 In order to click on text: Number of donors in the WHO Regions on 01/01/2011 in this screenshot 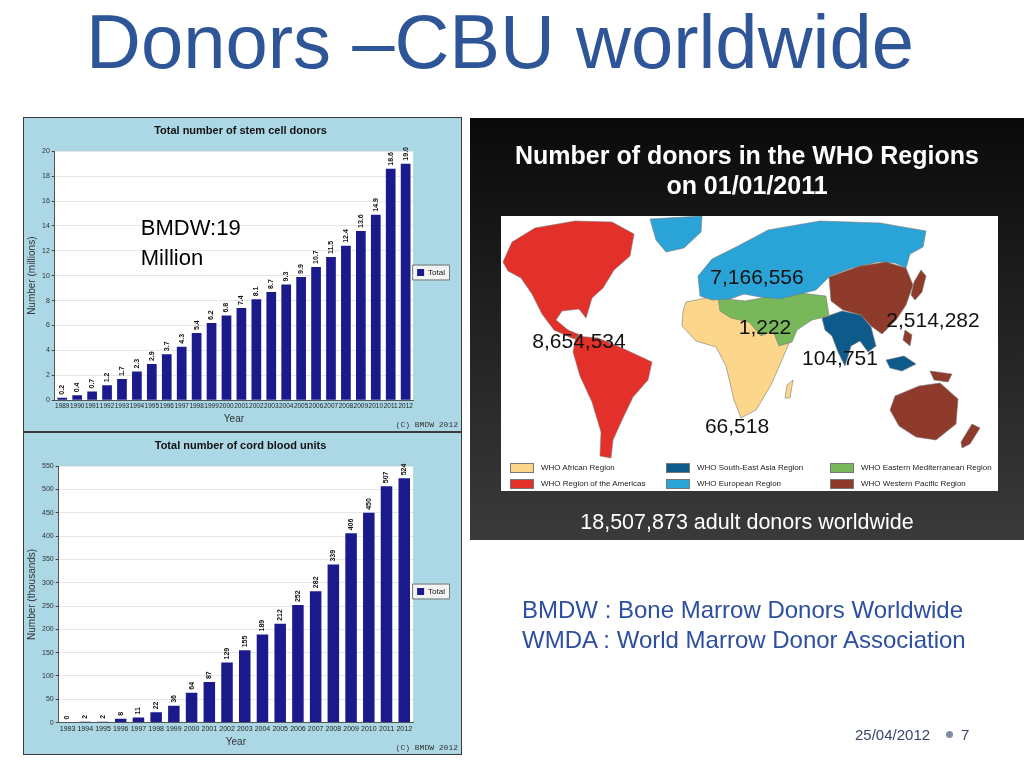, I will do `click(747, 170)`.